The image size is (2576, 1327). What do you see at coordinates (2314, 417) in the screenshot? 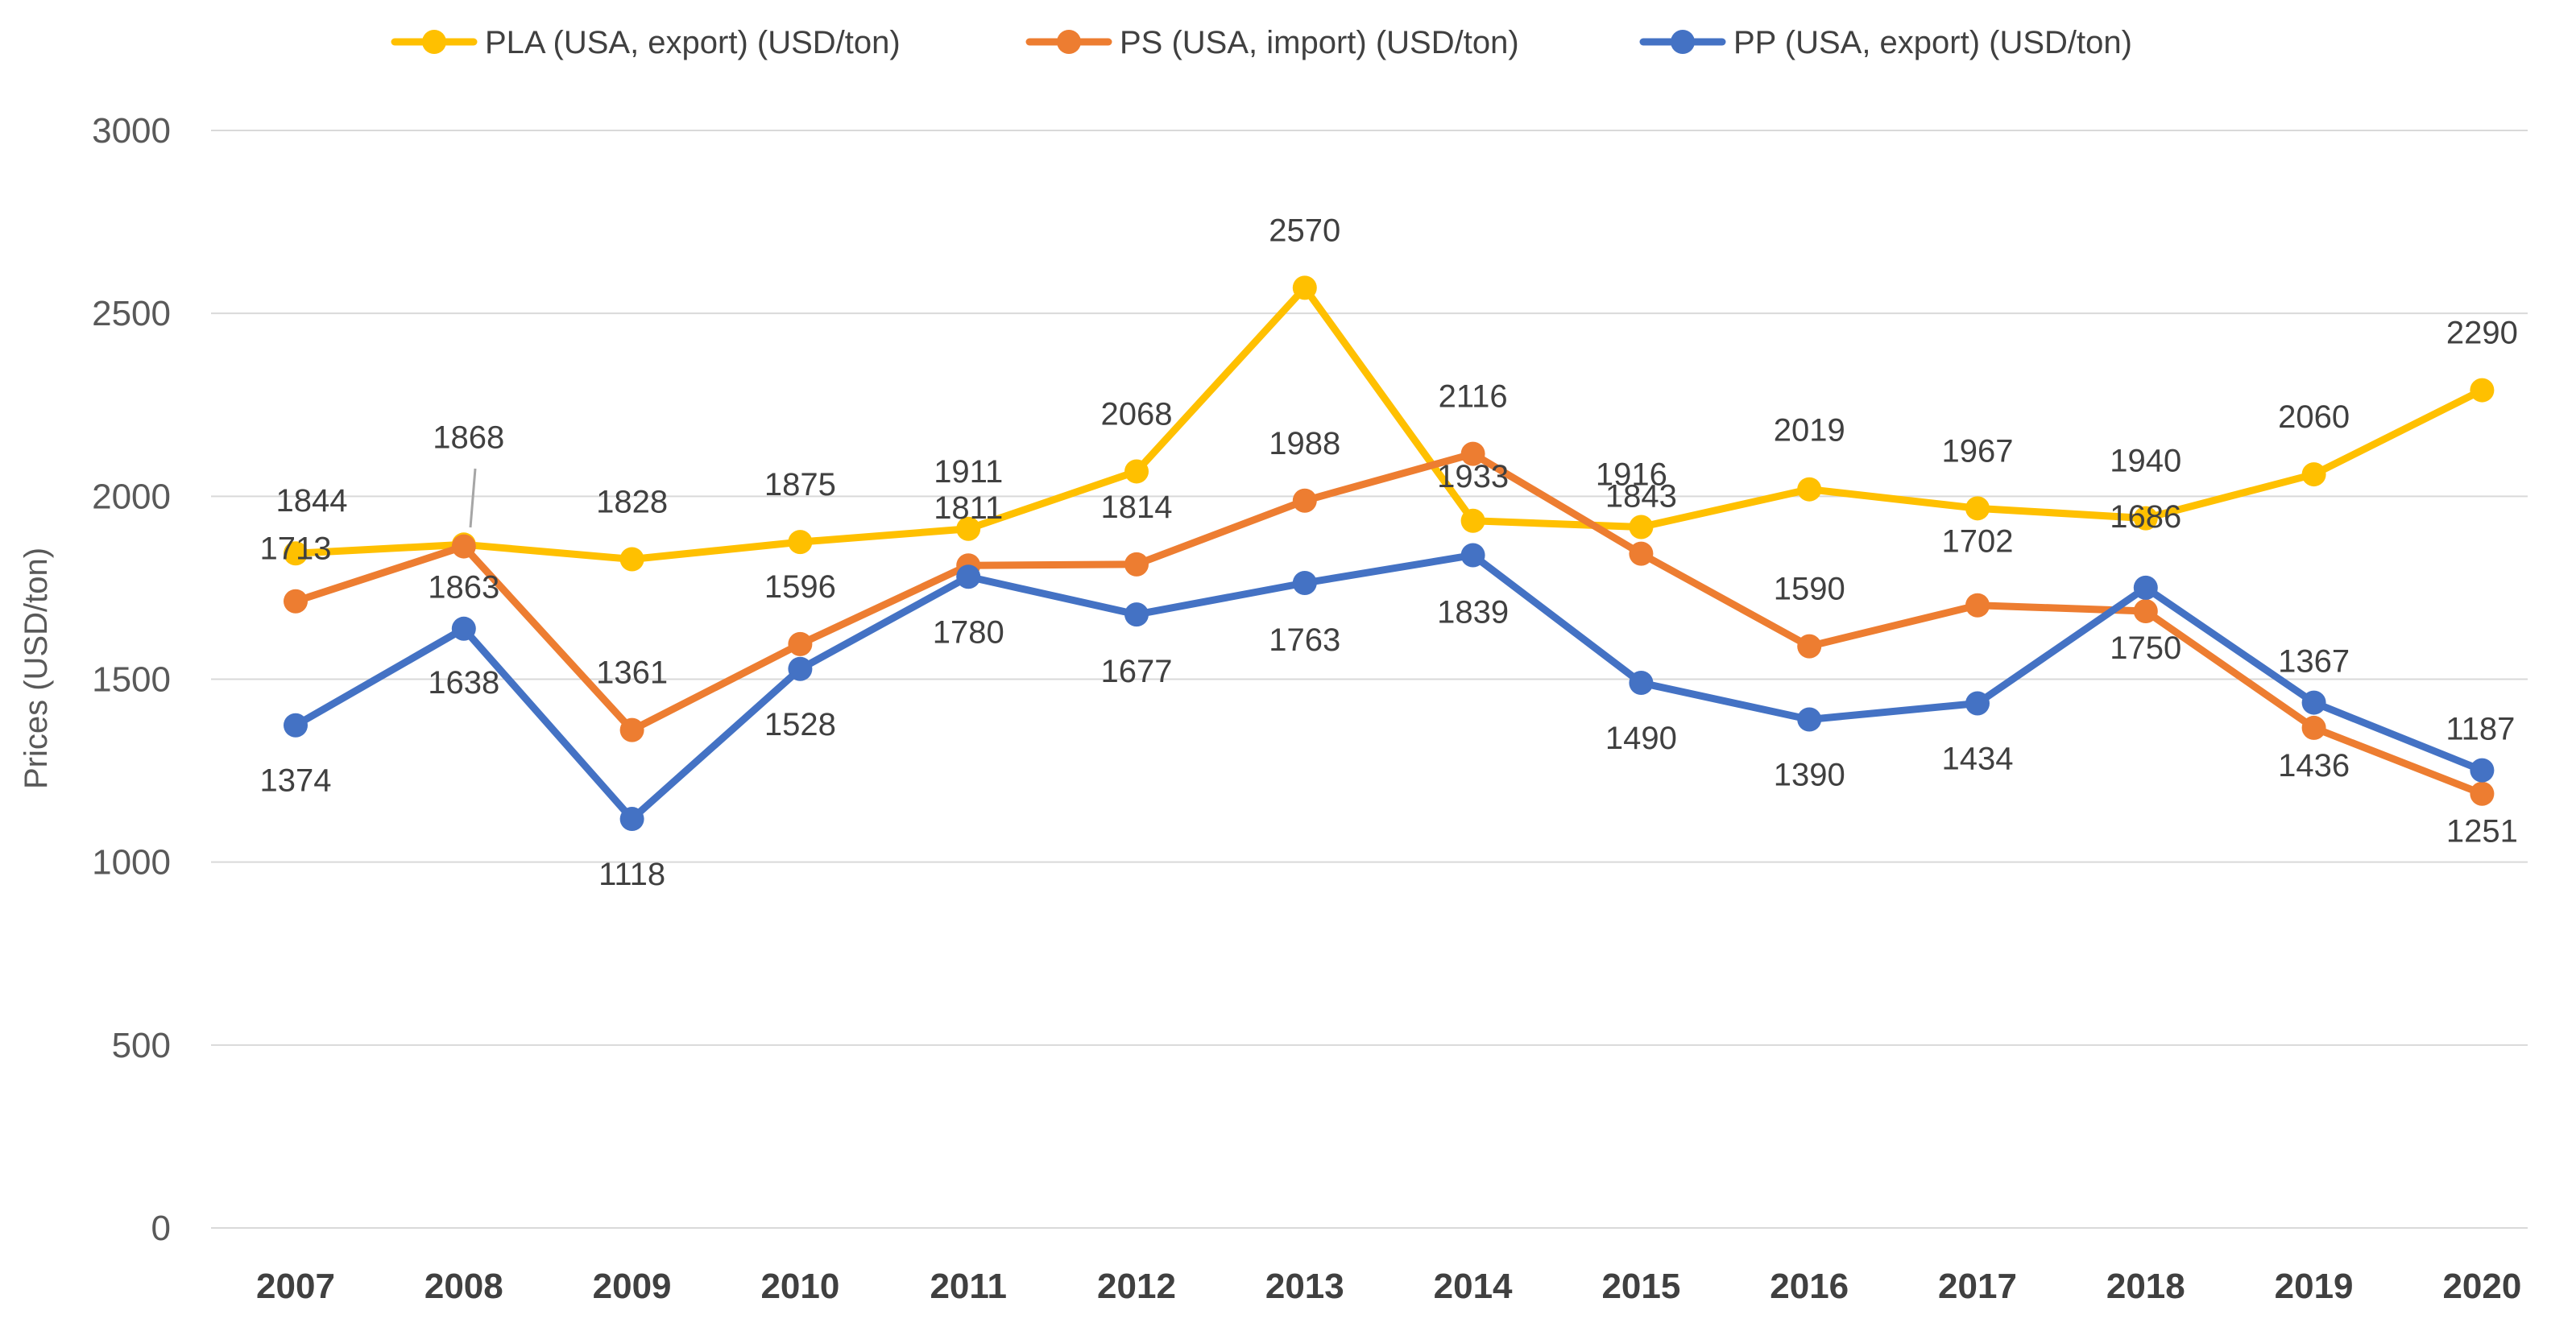
I see `data-label: 2060` at bounding box center [2314, 417].